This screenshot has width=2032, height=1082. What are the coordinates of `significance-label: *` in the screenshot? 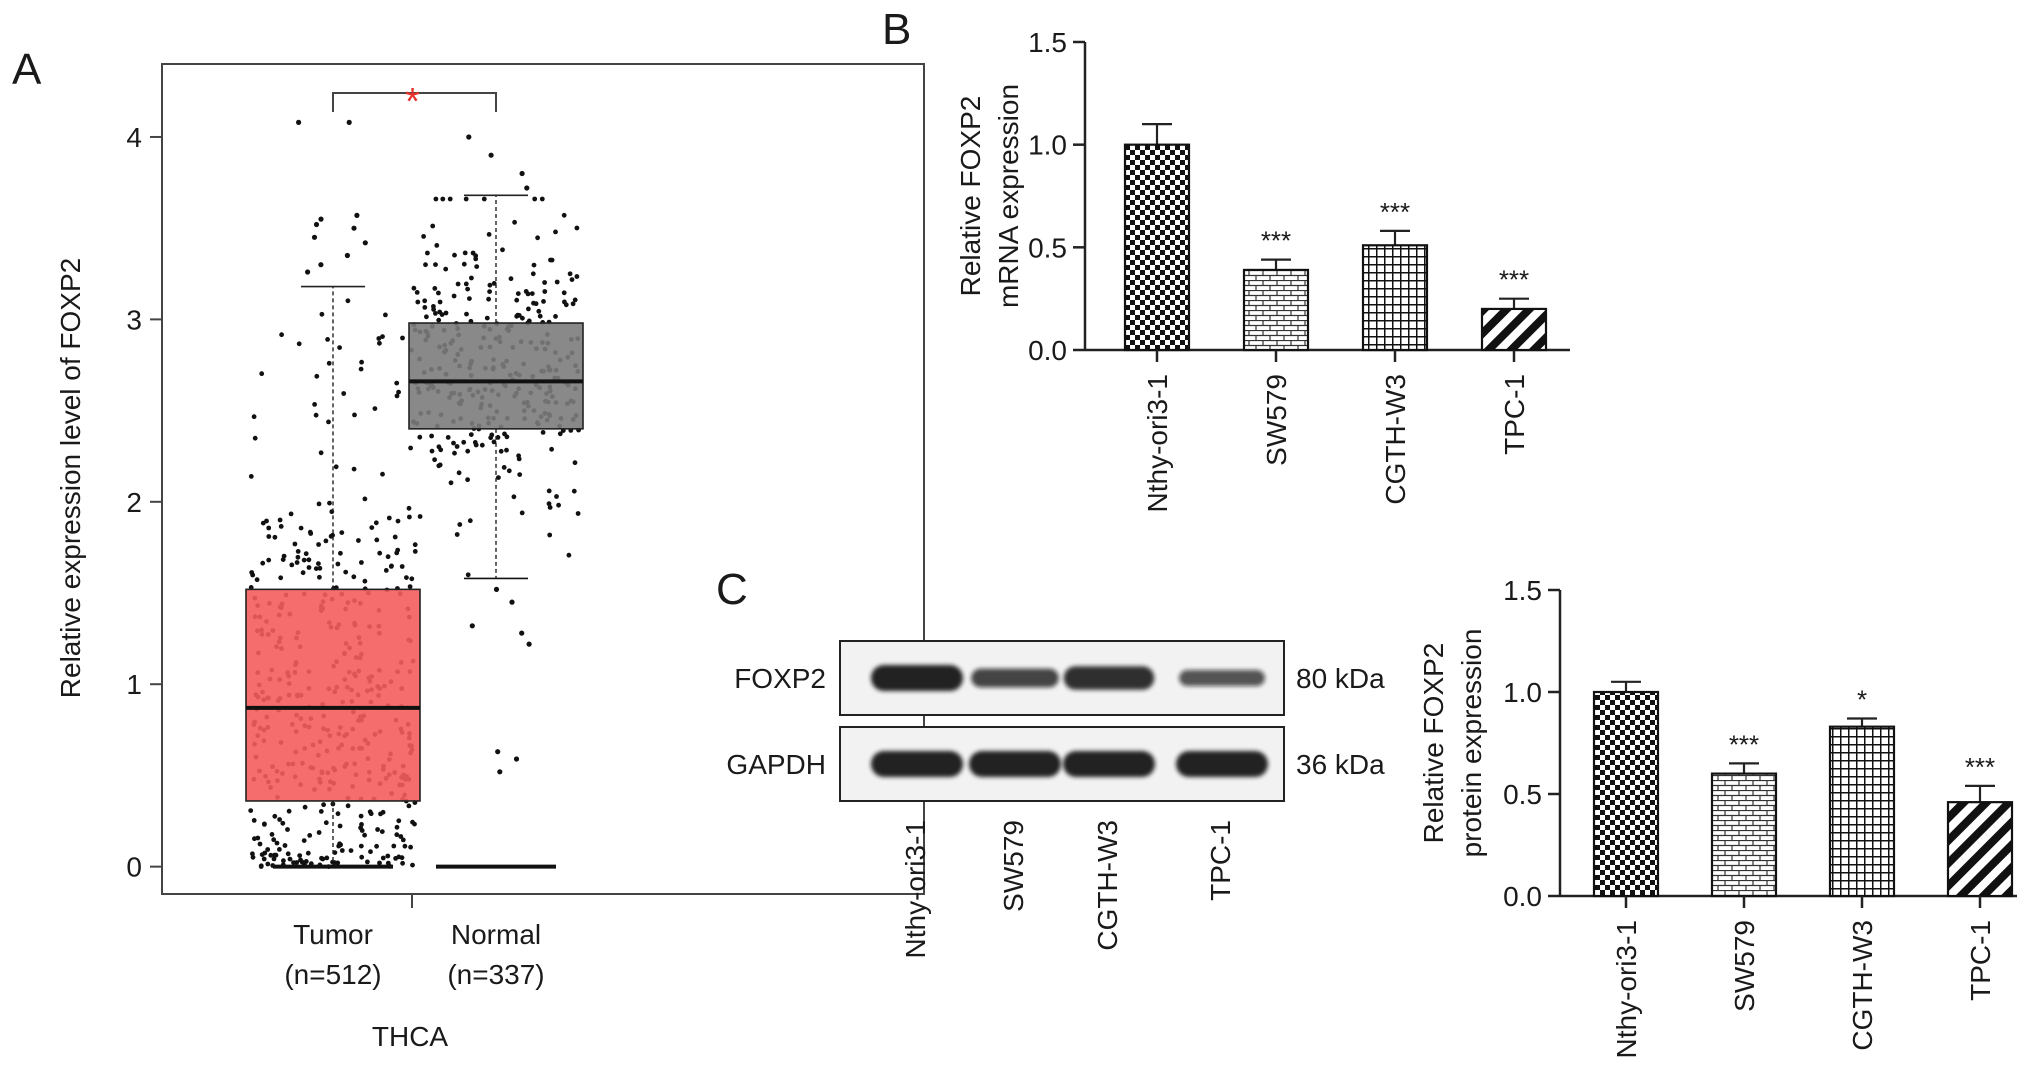 It's located at (1862, 700).